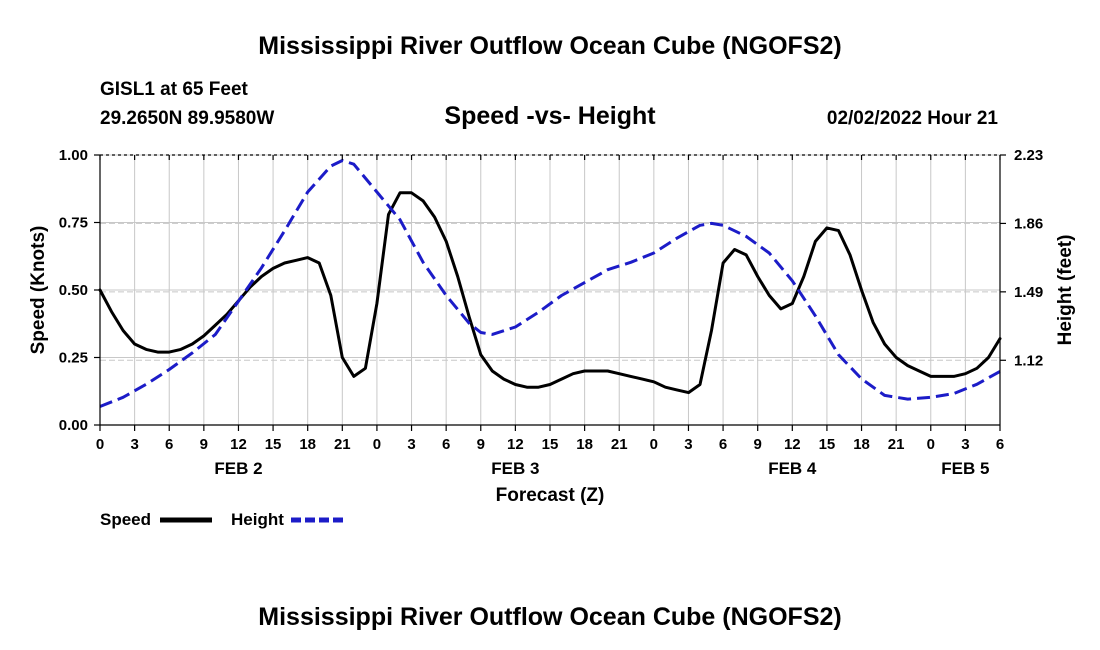  What do you see at coordinates (73, 290) in the screenshot?
I see `y-tick-label-left: 0.50` at bounding box center [73, 290].